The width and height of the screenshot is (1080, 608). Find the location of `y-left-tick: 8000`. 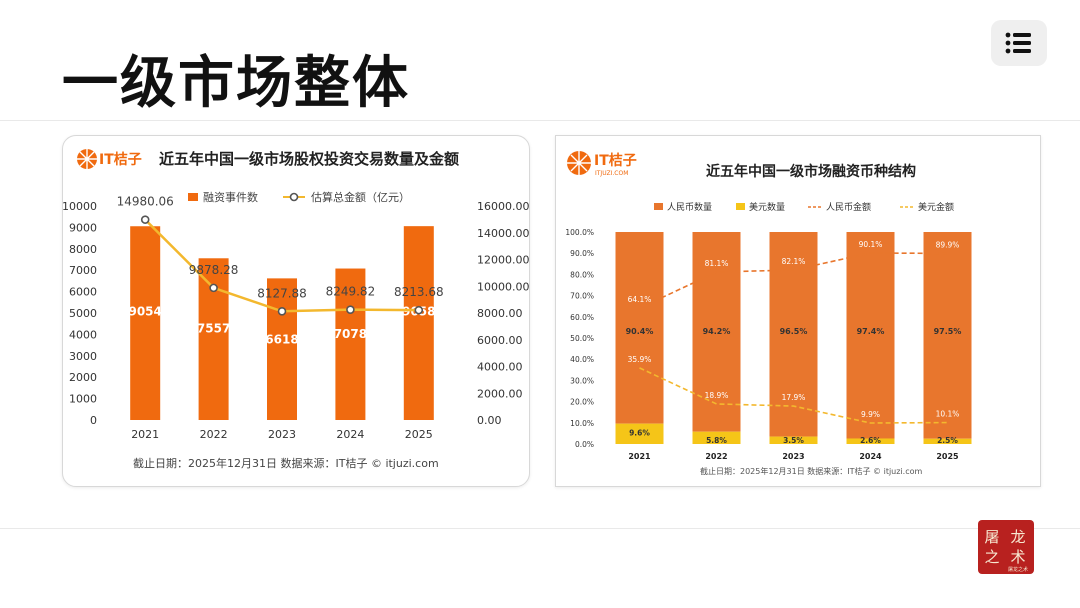

y-left-tick: 8000 is located at coordinates (83, 249).